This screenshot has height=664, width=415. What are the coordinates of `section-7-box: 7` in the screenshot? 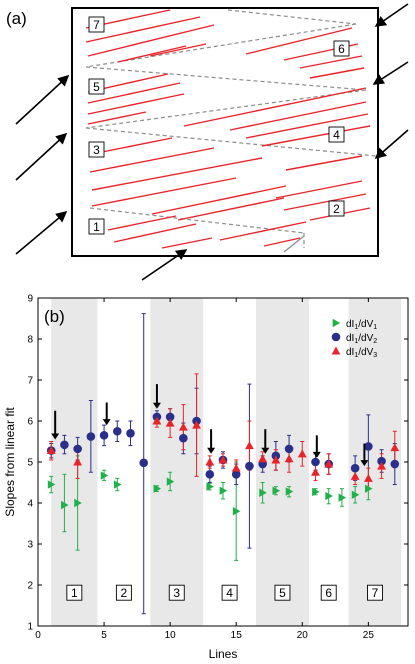 It's located at (96, 24).